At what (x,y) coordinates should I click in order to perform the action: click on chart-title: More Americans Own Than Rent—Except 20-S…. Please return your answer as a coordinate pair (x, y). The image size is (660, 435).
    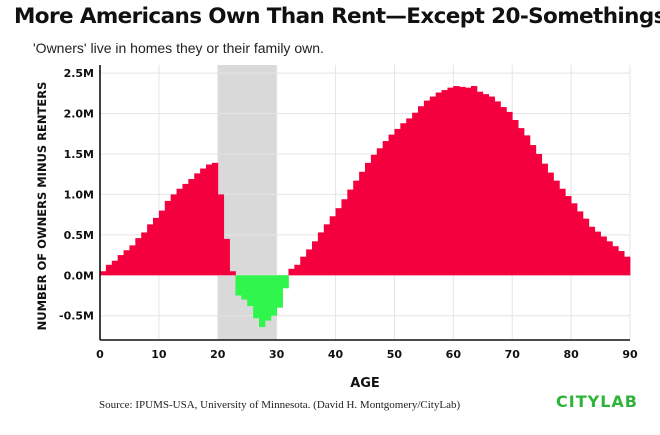
    Looking at the image, I should click on (337, 16).